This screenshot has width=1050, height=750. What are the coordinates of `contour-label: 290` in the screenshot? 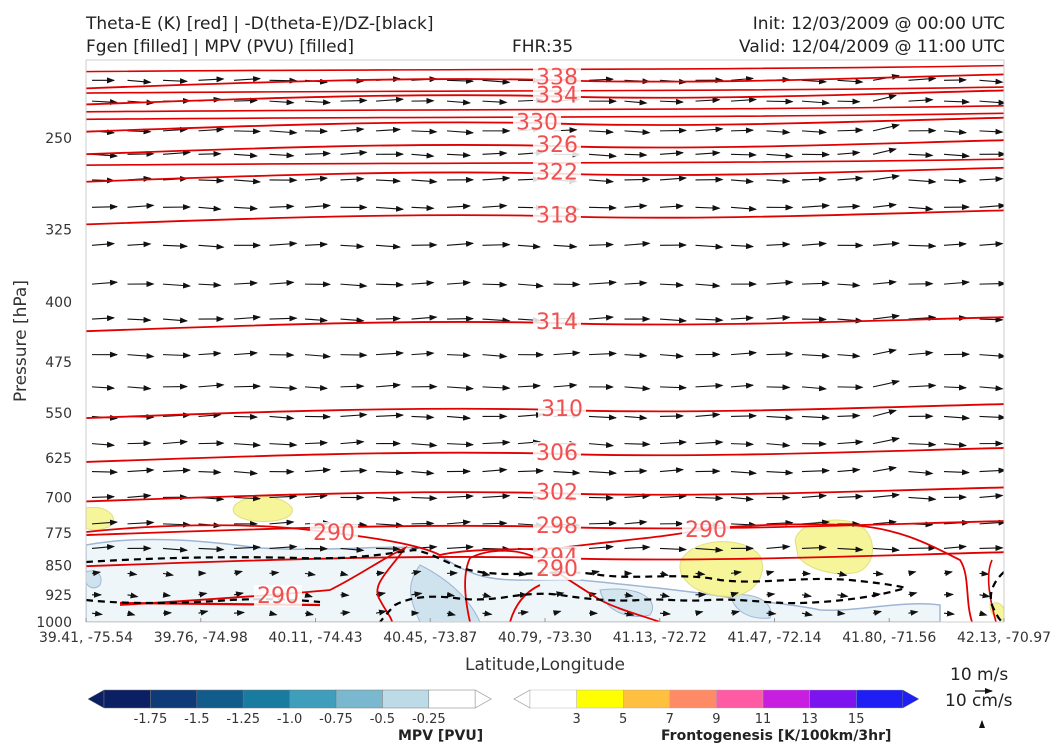 It's located at (557, 569).